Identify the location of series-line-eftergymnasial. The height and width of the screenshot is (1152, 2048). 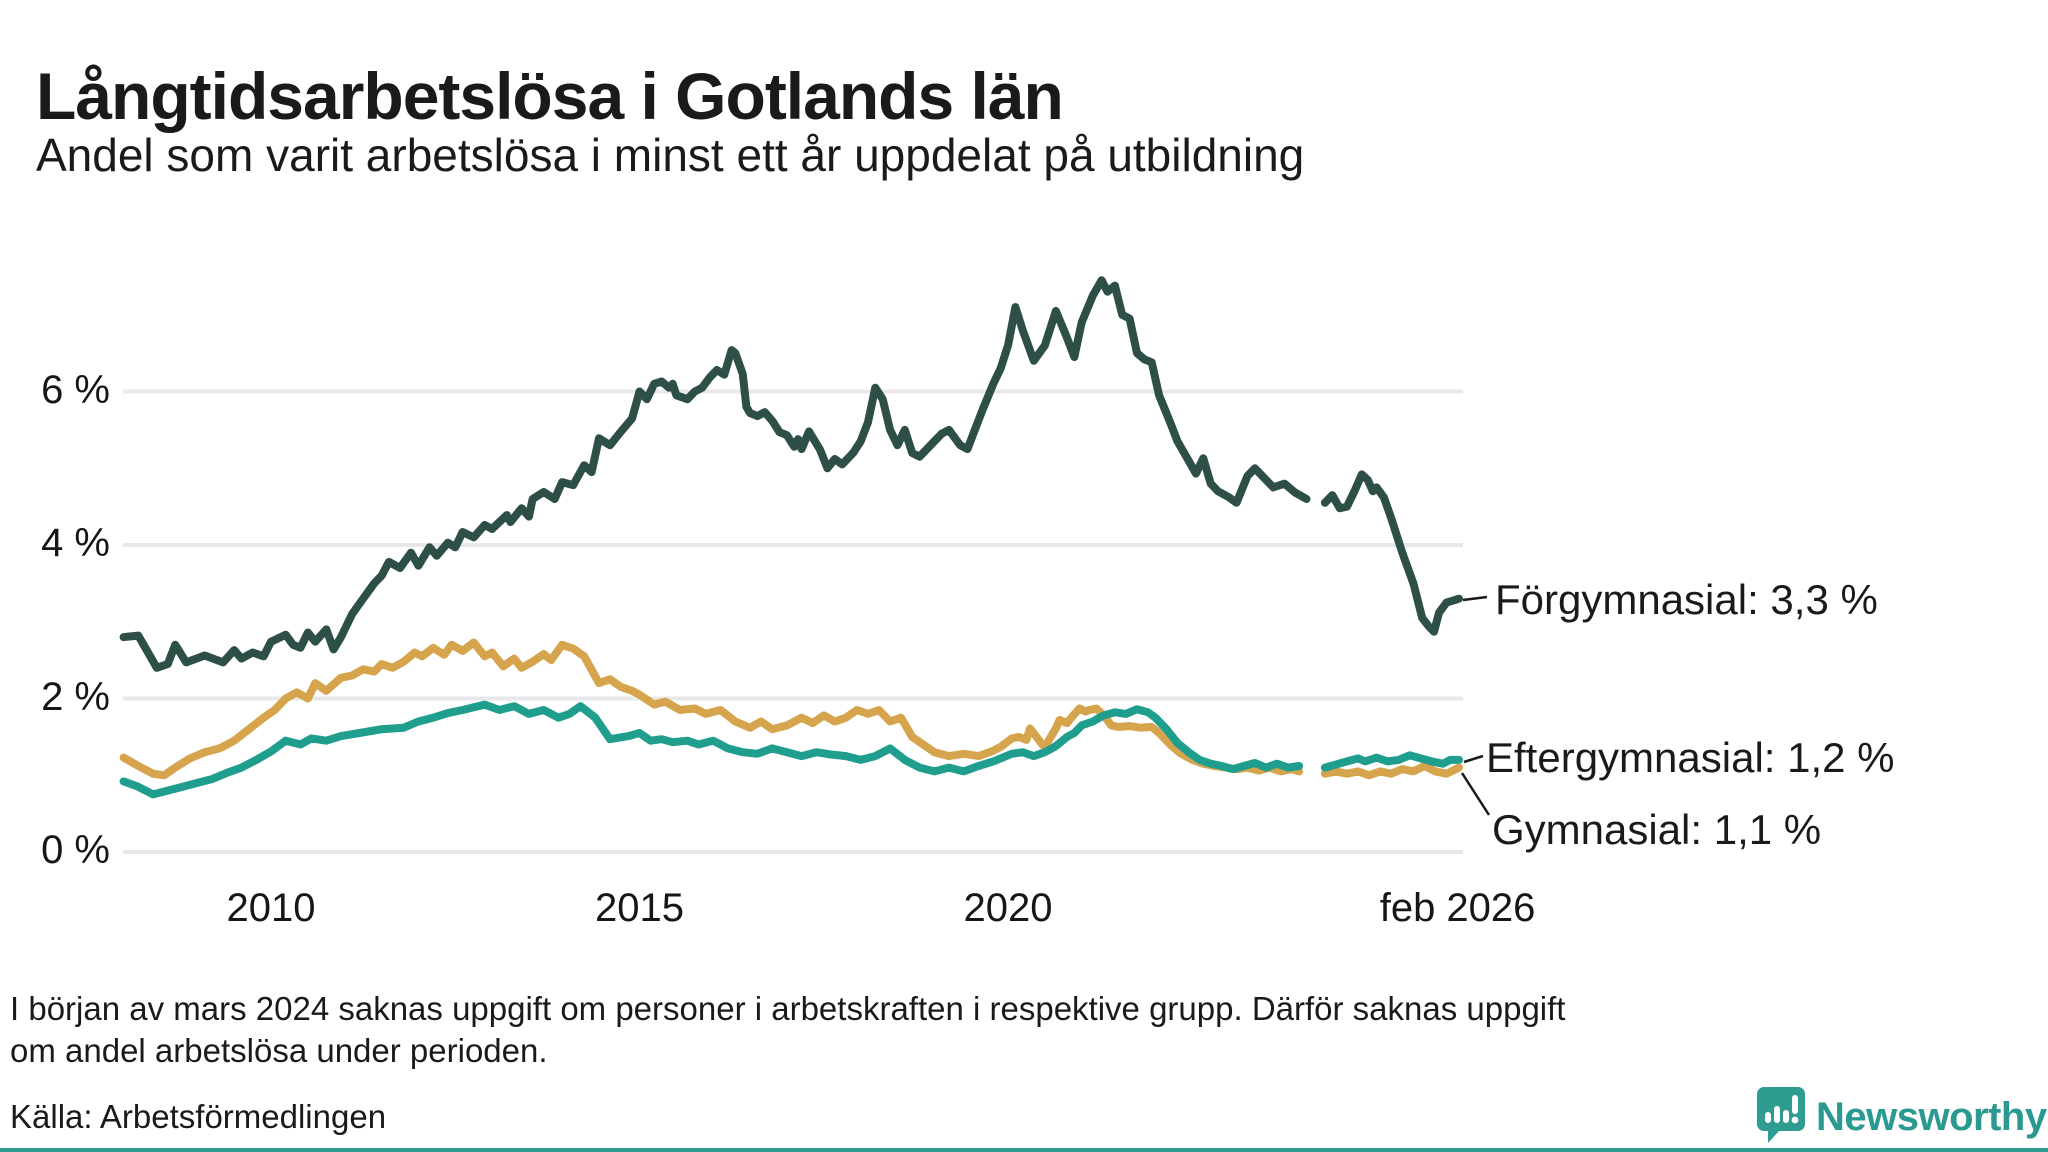
(791, 749).